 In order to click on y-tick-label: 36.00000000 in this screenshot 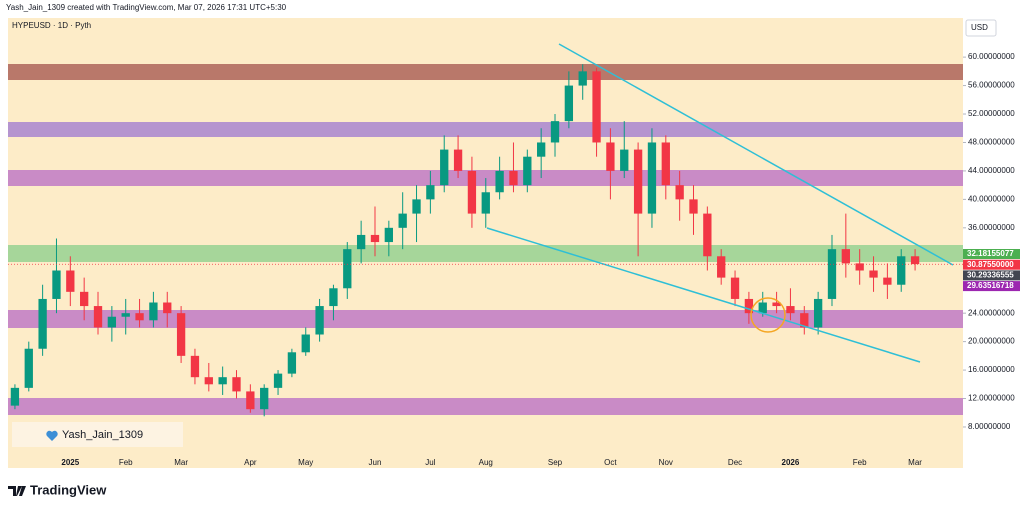, I will do `click(991, 227)`.